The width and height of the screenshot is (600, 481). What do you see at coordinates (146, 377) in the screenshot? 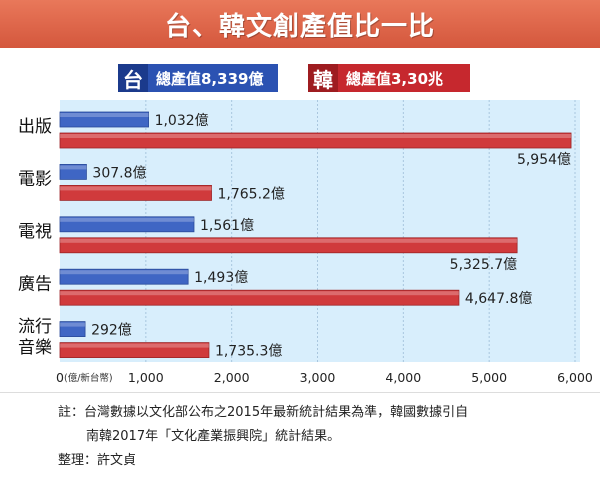
I see `x-tick-label: 1,000` at bounding box center [146, 377].